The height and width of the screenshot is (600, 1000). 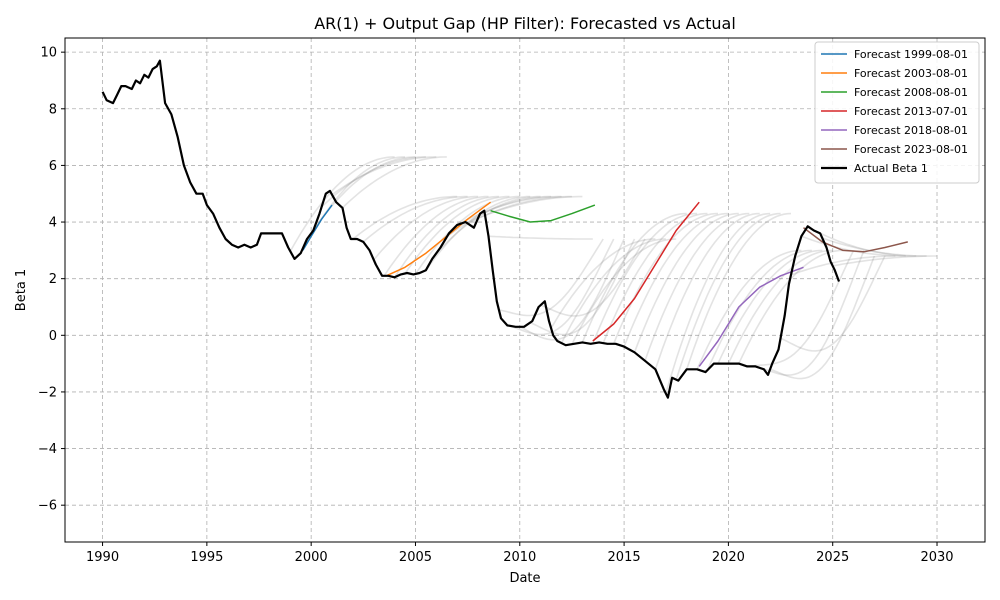 What do you see at coordinates (911, 149) in the screenshot?
I see `legend-label: Forecast 2023-08-01` at bounding box center [911, 149].